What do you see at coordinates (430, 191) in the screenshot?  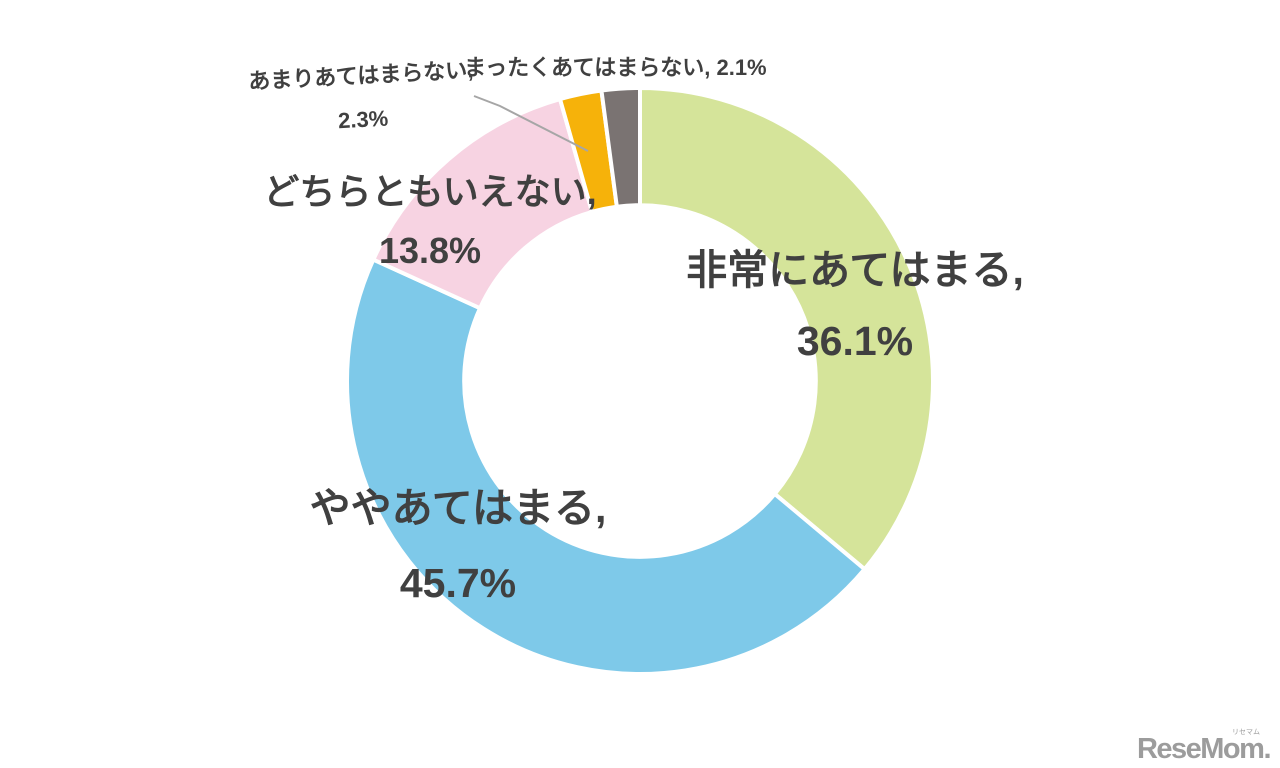 I see `label-text: どちらともいえない,` at bounding box center [430, 191].